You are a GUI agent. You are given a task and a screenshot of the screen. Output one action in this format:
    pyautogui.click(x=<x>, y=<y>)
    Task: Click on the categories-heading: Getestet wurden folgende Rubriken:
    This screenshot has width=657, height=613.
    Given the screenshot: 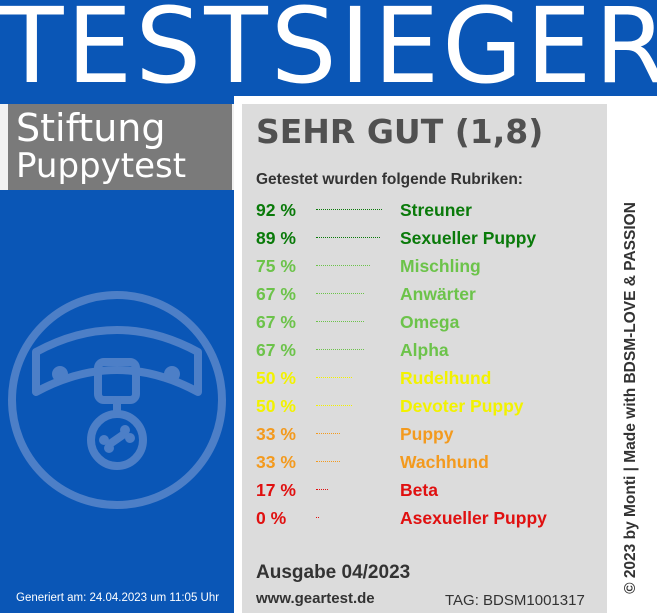 What is the action you would take?
    pyautogui.click(x=389, y=179)
    